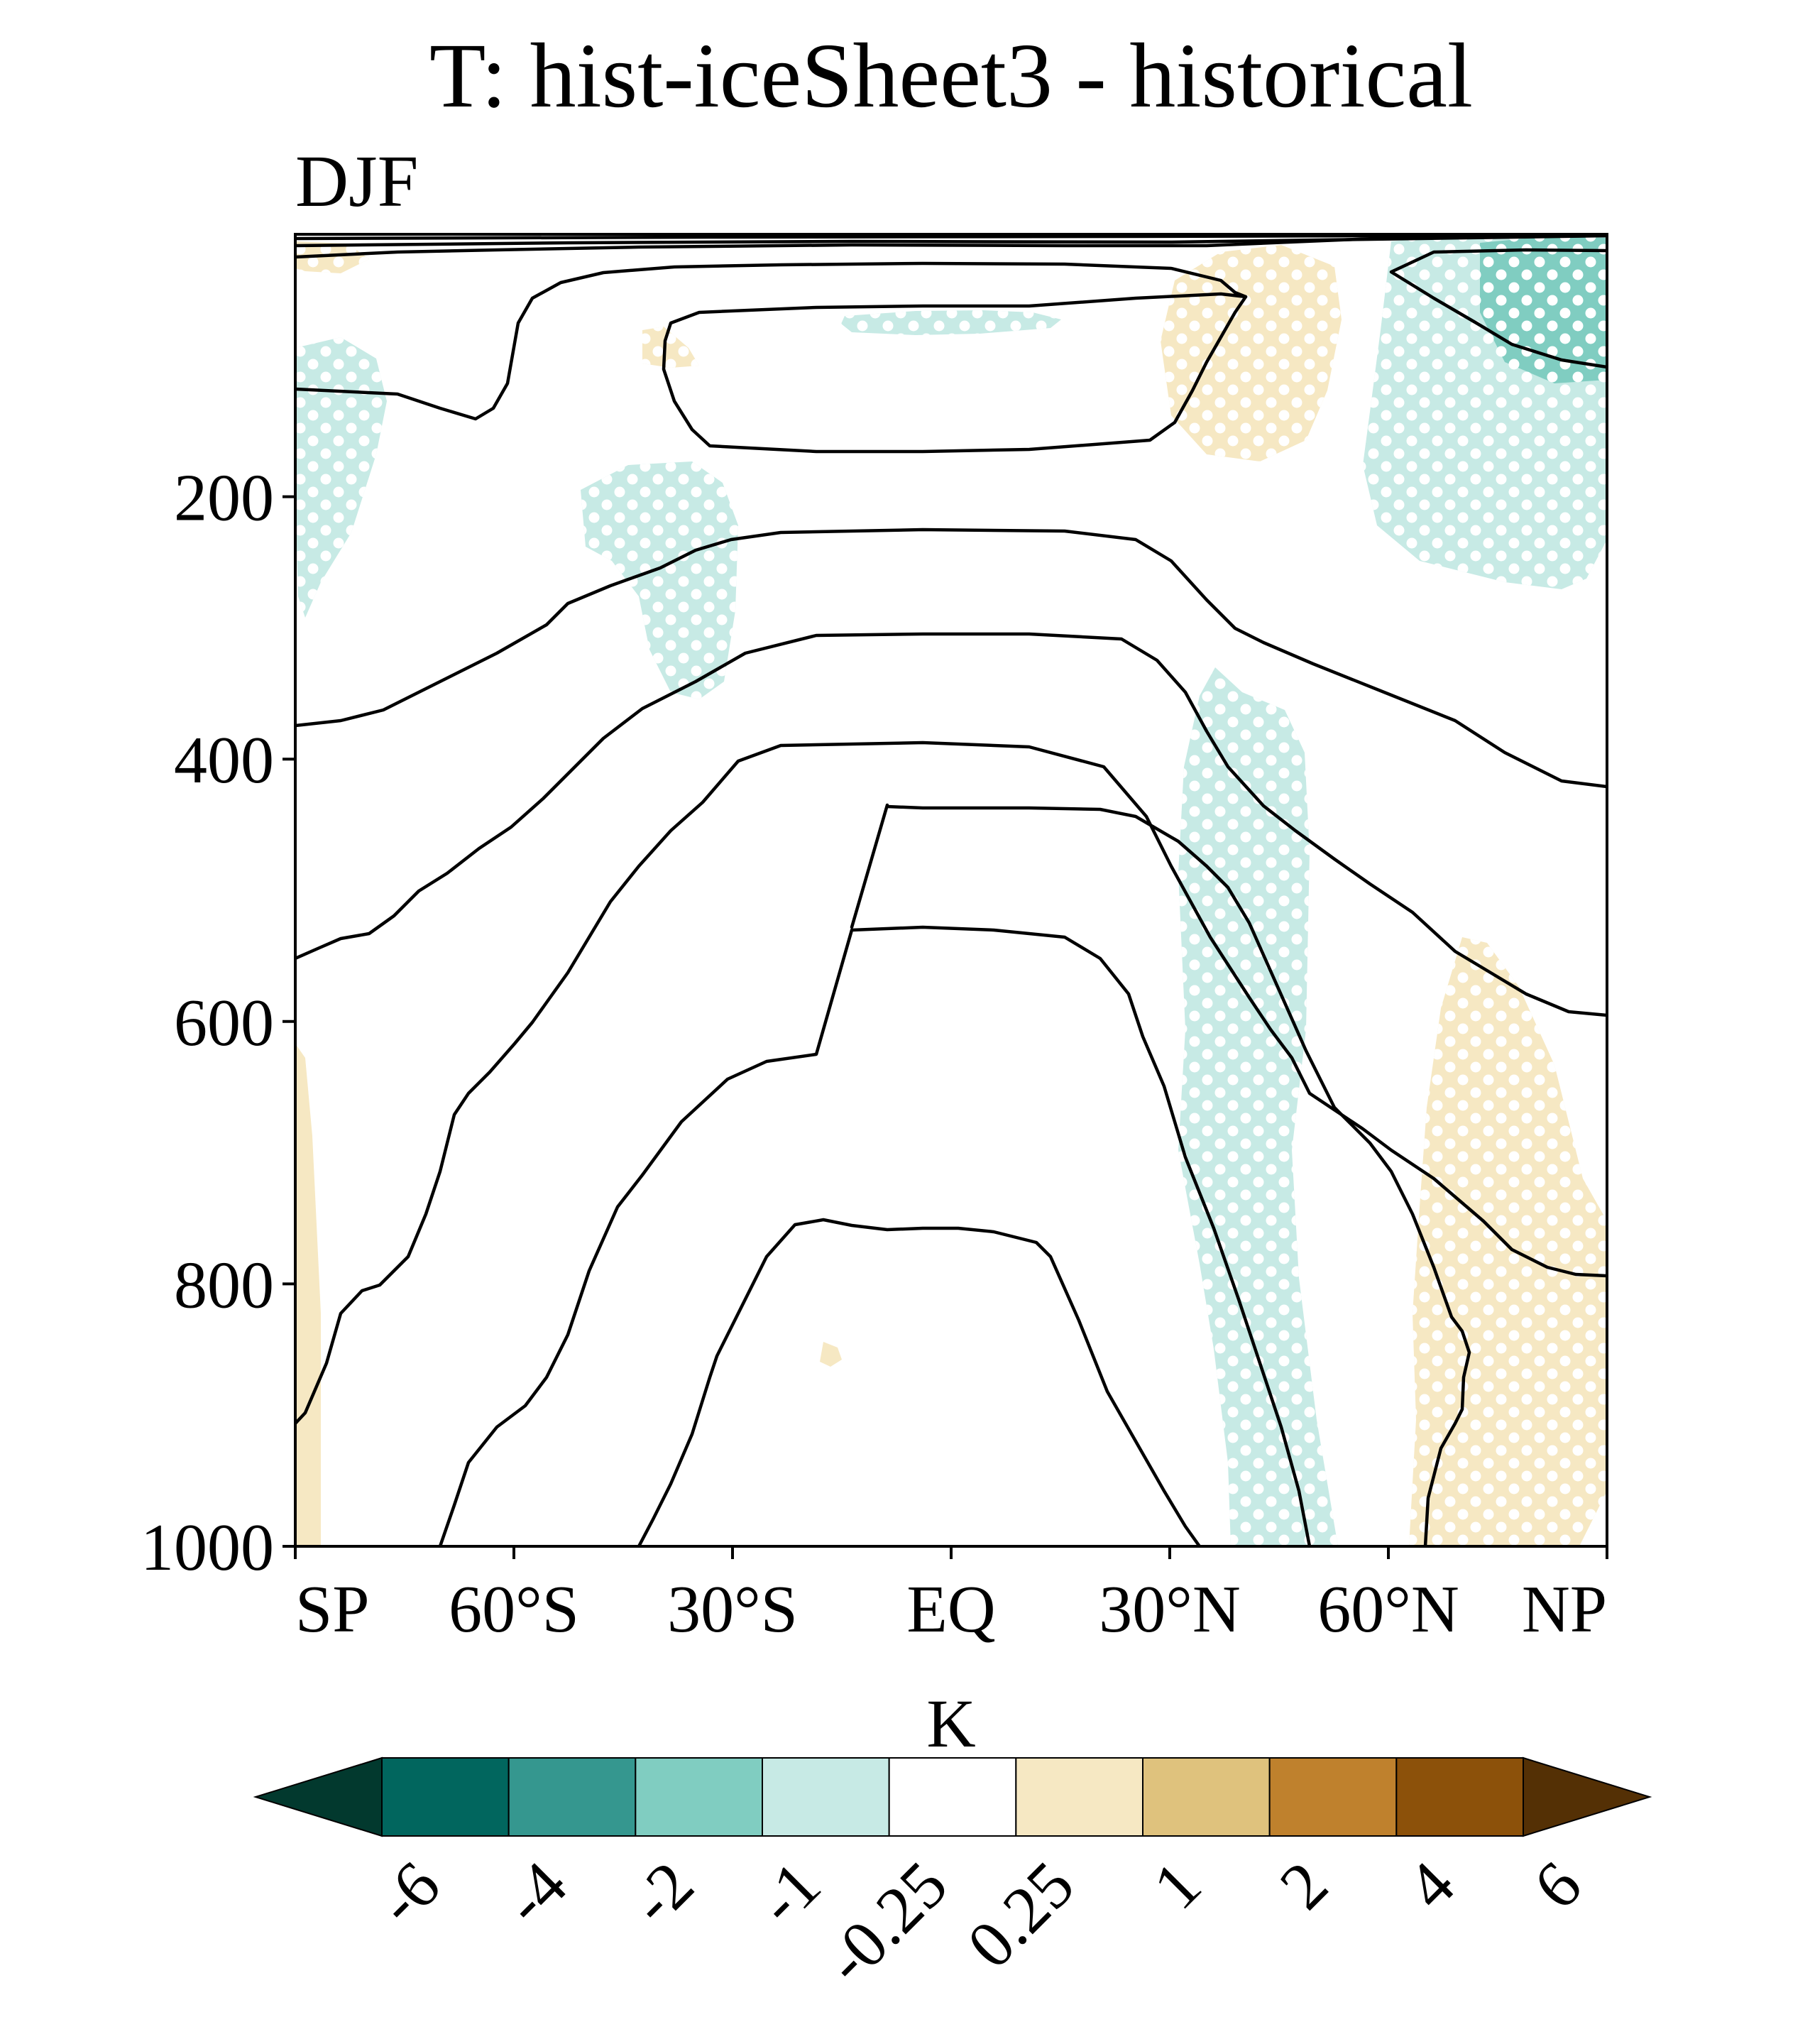 This screenshot has height=2044, width=1810. Describe the element at coordinates (662, 1893) in the screenshot. I see `colorbar-tick-label: -2` at that location.